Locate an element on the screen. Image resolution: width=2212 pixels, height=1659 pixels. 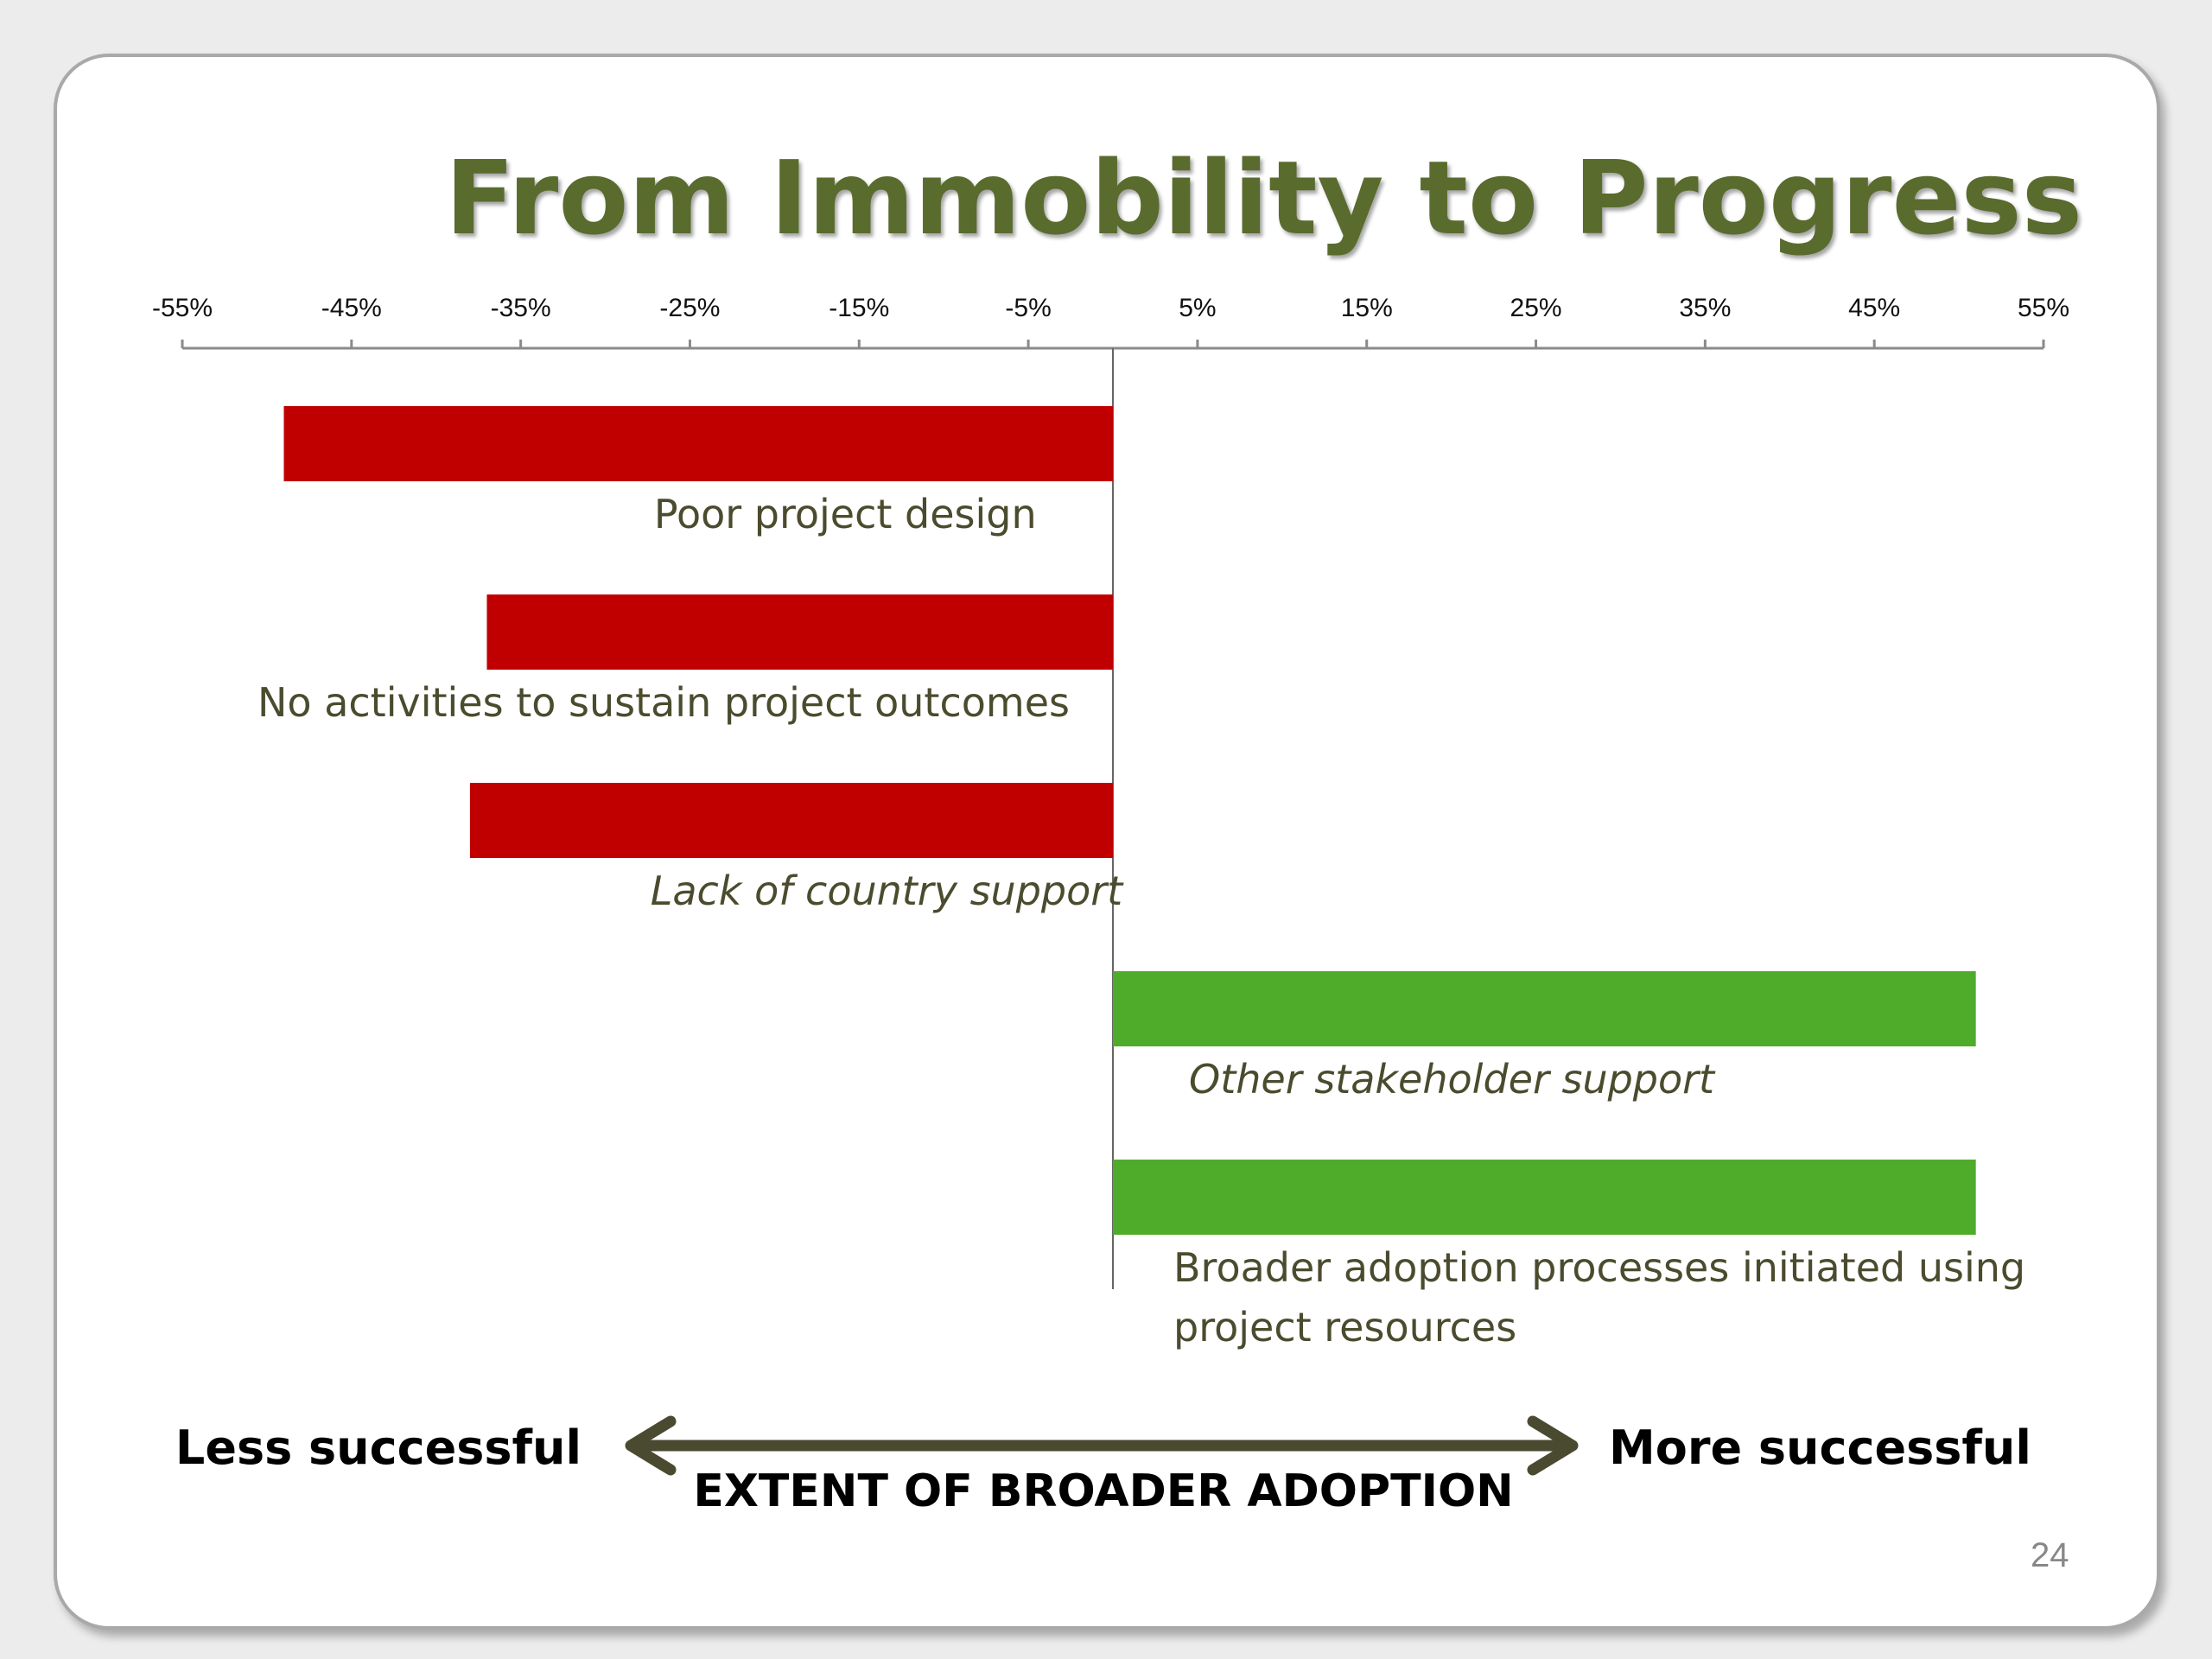
x-tick-label: -55% is located at coordinates (182, 308).